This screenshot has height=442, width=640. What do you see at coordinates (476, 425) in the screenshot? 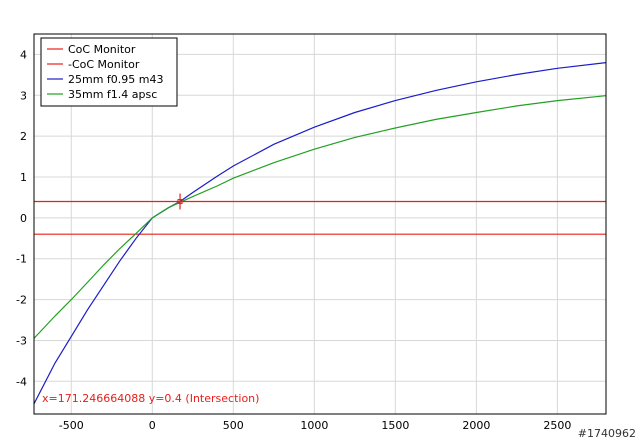
I see `x-tick-label: 2000` at bounding box center [476, 425].